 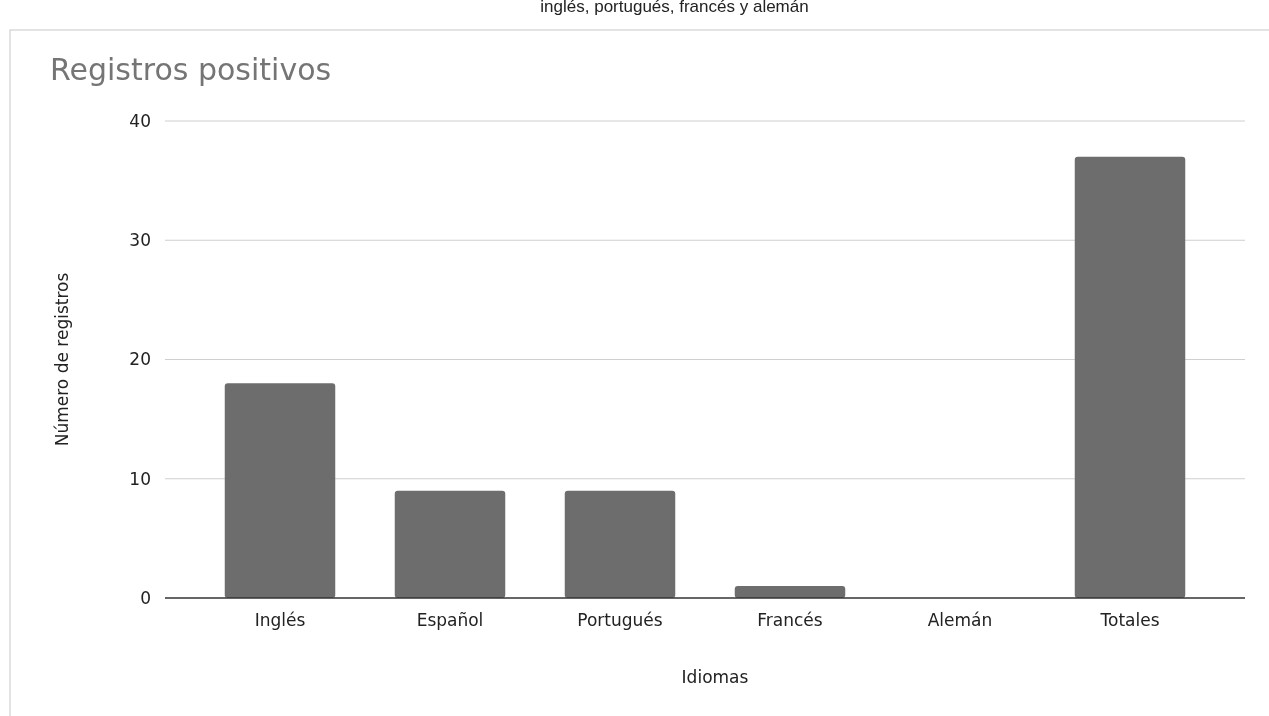 I want to click on y-tick-label: 10, so click(x=140, y=478).